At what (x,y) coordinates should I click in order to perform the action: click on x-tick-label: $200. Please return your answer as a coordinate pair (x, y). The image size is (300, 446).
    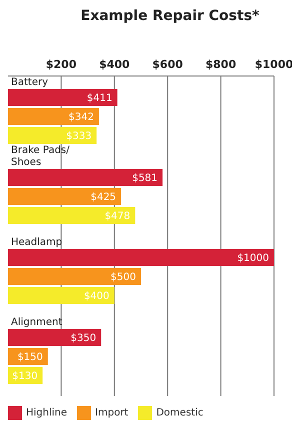
    Looking at the image, I should click on (61, 64).